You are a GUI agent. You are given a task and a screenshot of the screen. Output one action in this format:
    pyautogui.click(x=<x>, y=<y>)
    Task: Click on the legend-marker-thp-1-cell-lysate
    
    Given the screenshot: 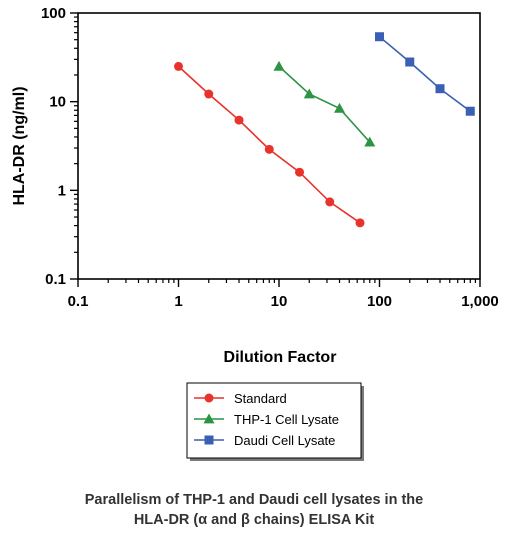 What is the action you would take?
    pyautogui.click(x=209, y=418)
    